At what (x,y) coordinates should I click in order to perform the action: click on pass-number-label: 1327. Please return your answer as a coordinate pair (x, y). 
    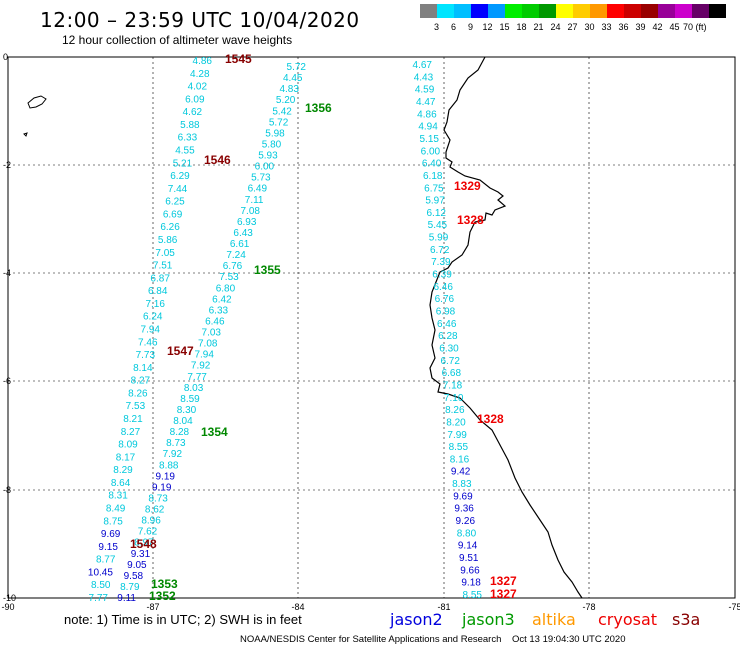
    Looking at the image, I should click on (503, 594).